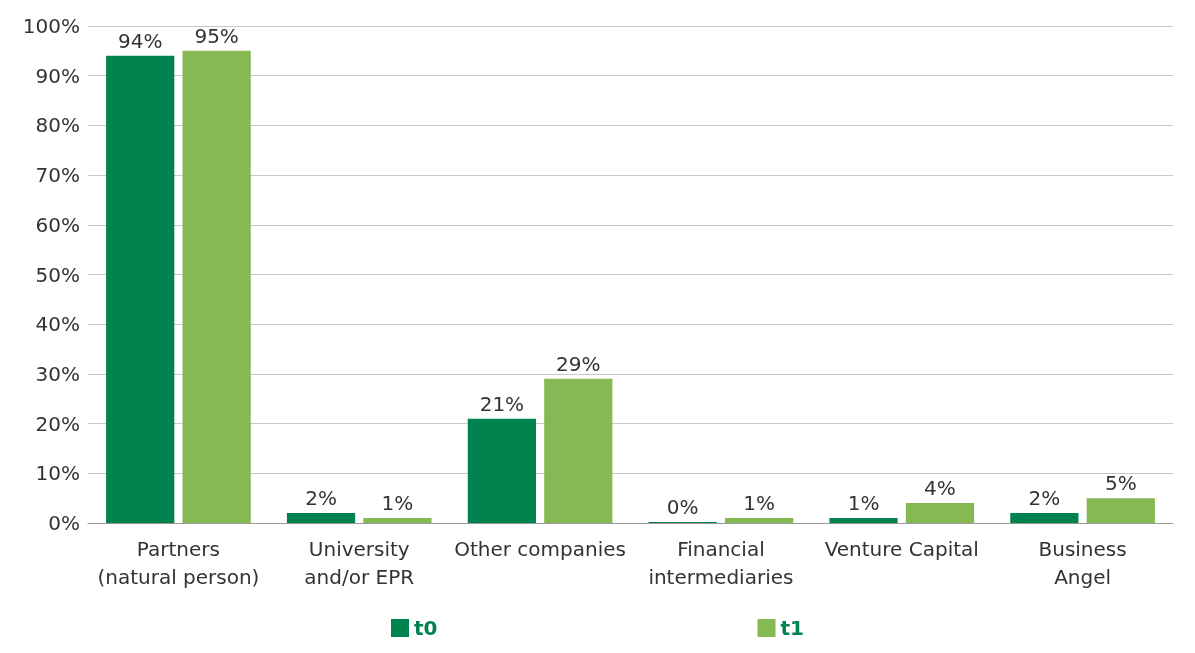 Image resolution: width=1195 pixels, height=653 pixels. I want to click on data-label: 29%, so click(578, 363).